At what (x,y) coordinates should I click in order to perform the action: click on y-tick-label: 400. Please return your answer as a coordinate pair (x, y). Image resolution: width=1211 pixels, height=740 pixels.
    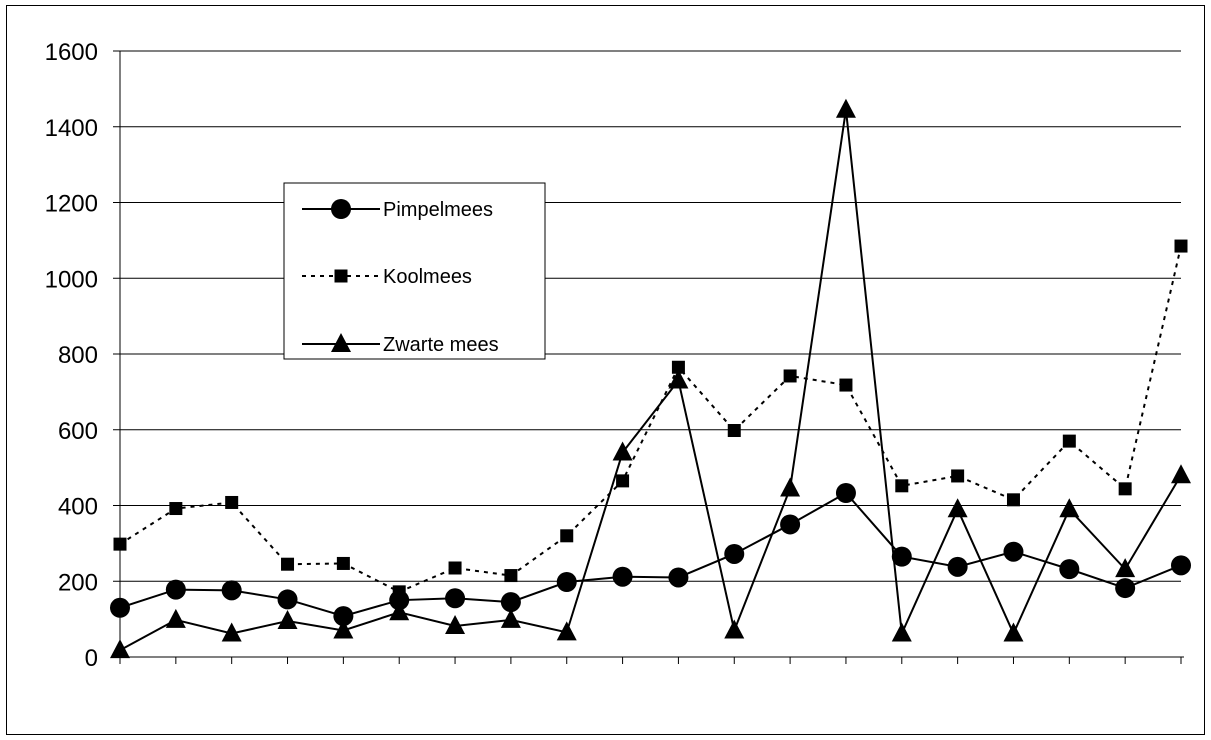
    Looking at the image, I should click on (78, 507).